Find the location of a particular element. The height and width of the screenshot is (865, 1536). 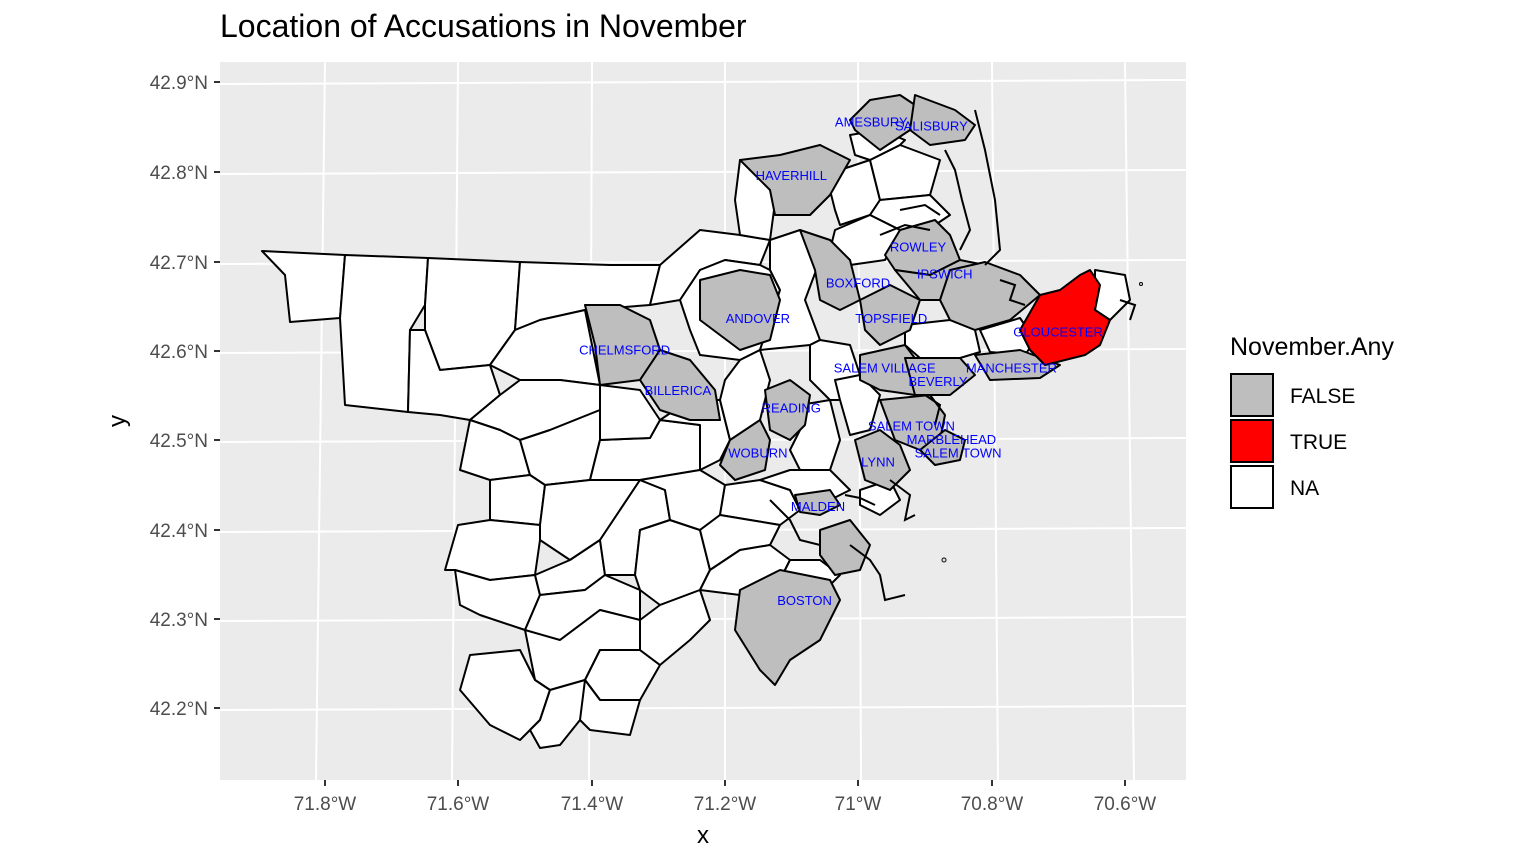

x-tick-label: 71.2°W is located at coordinates (725, 804).